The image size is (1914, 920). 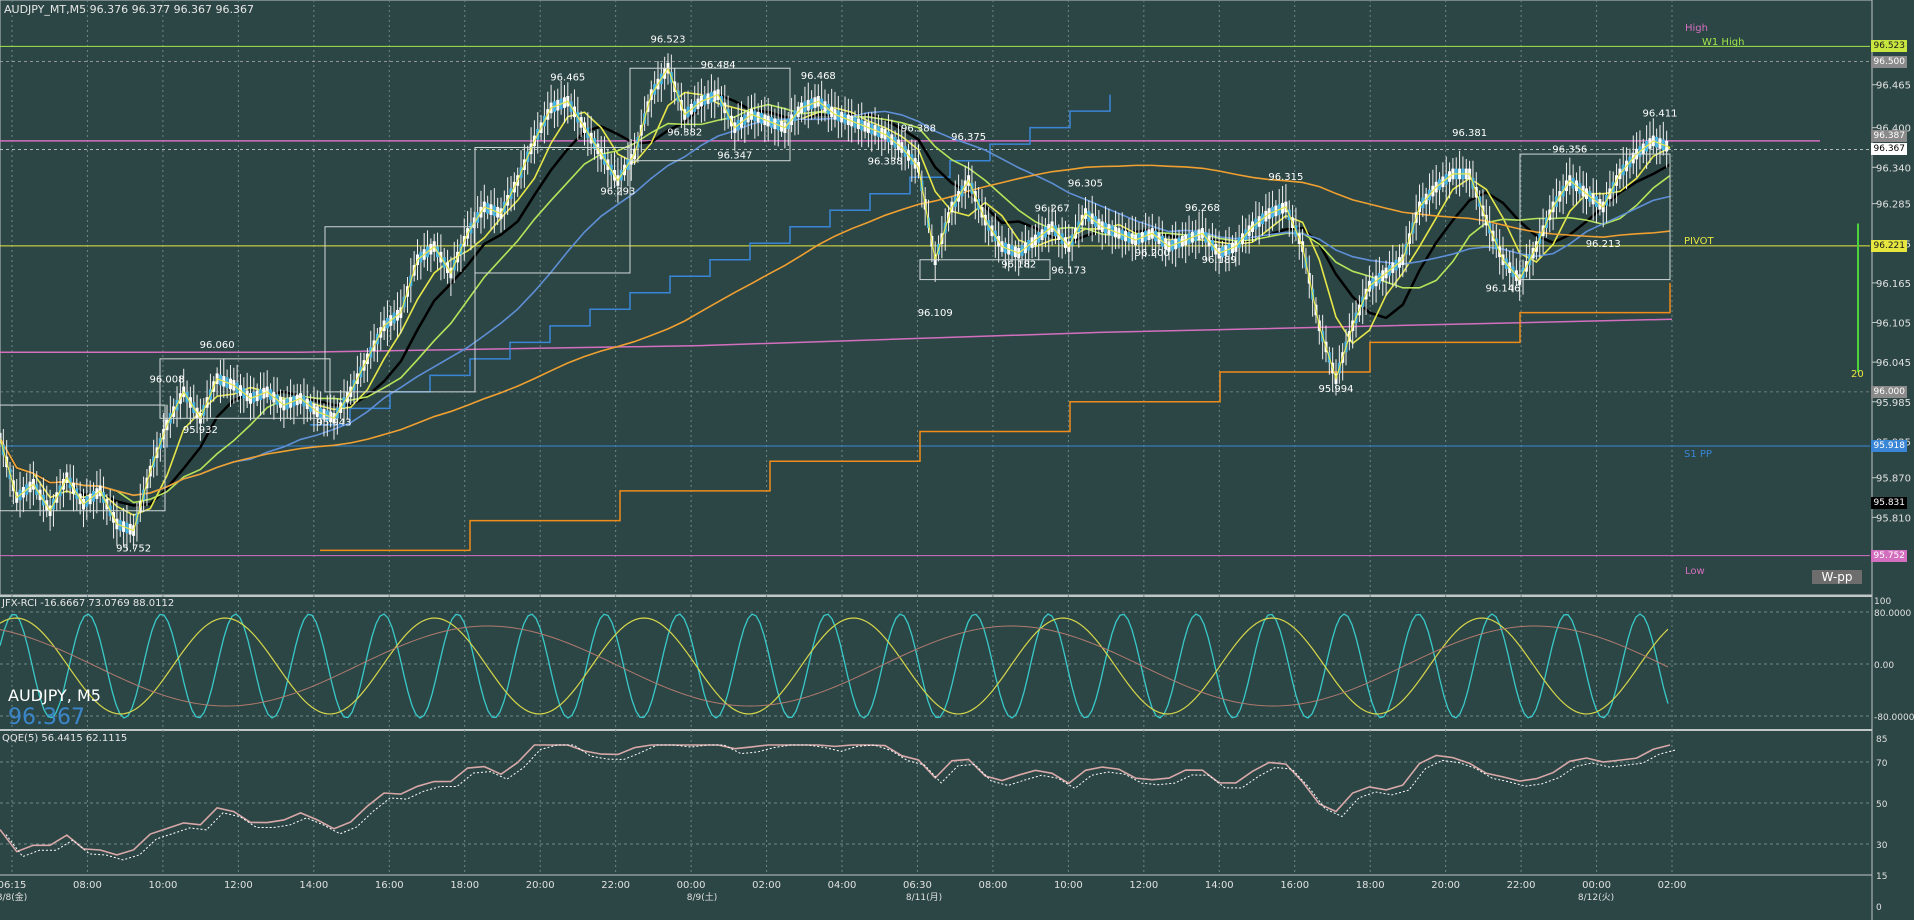 What do you see at coordinates (1202, 208) in the screenshot?
I see `price-annotation: 96.268` at bounding box center [1202, 208].